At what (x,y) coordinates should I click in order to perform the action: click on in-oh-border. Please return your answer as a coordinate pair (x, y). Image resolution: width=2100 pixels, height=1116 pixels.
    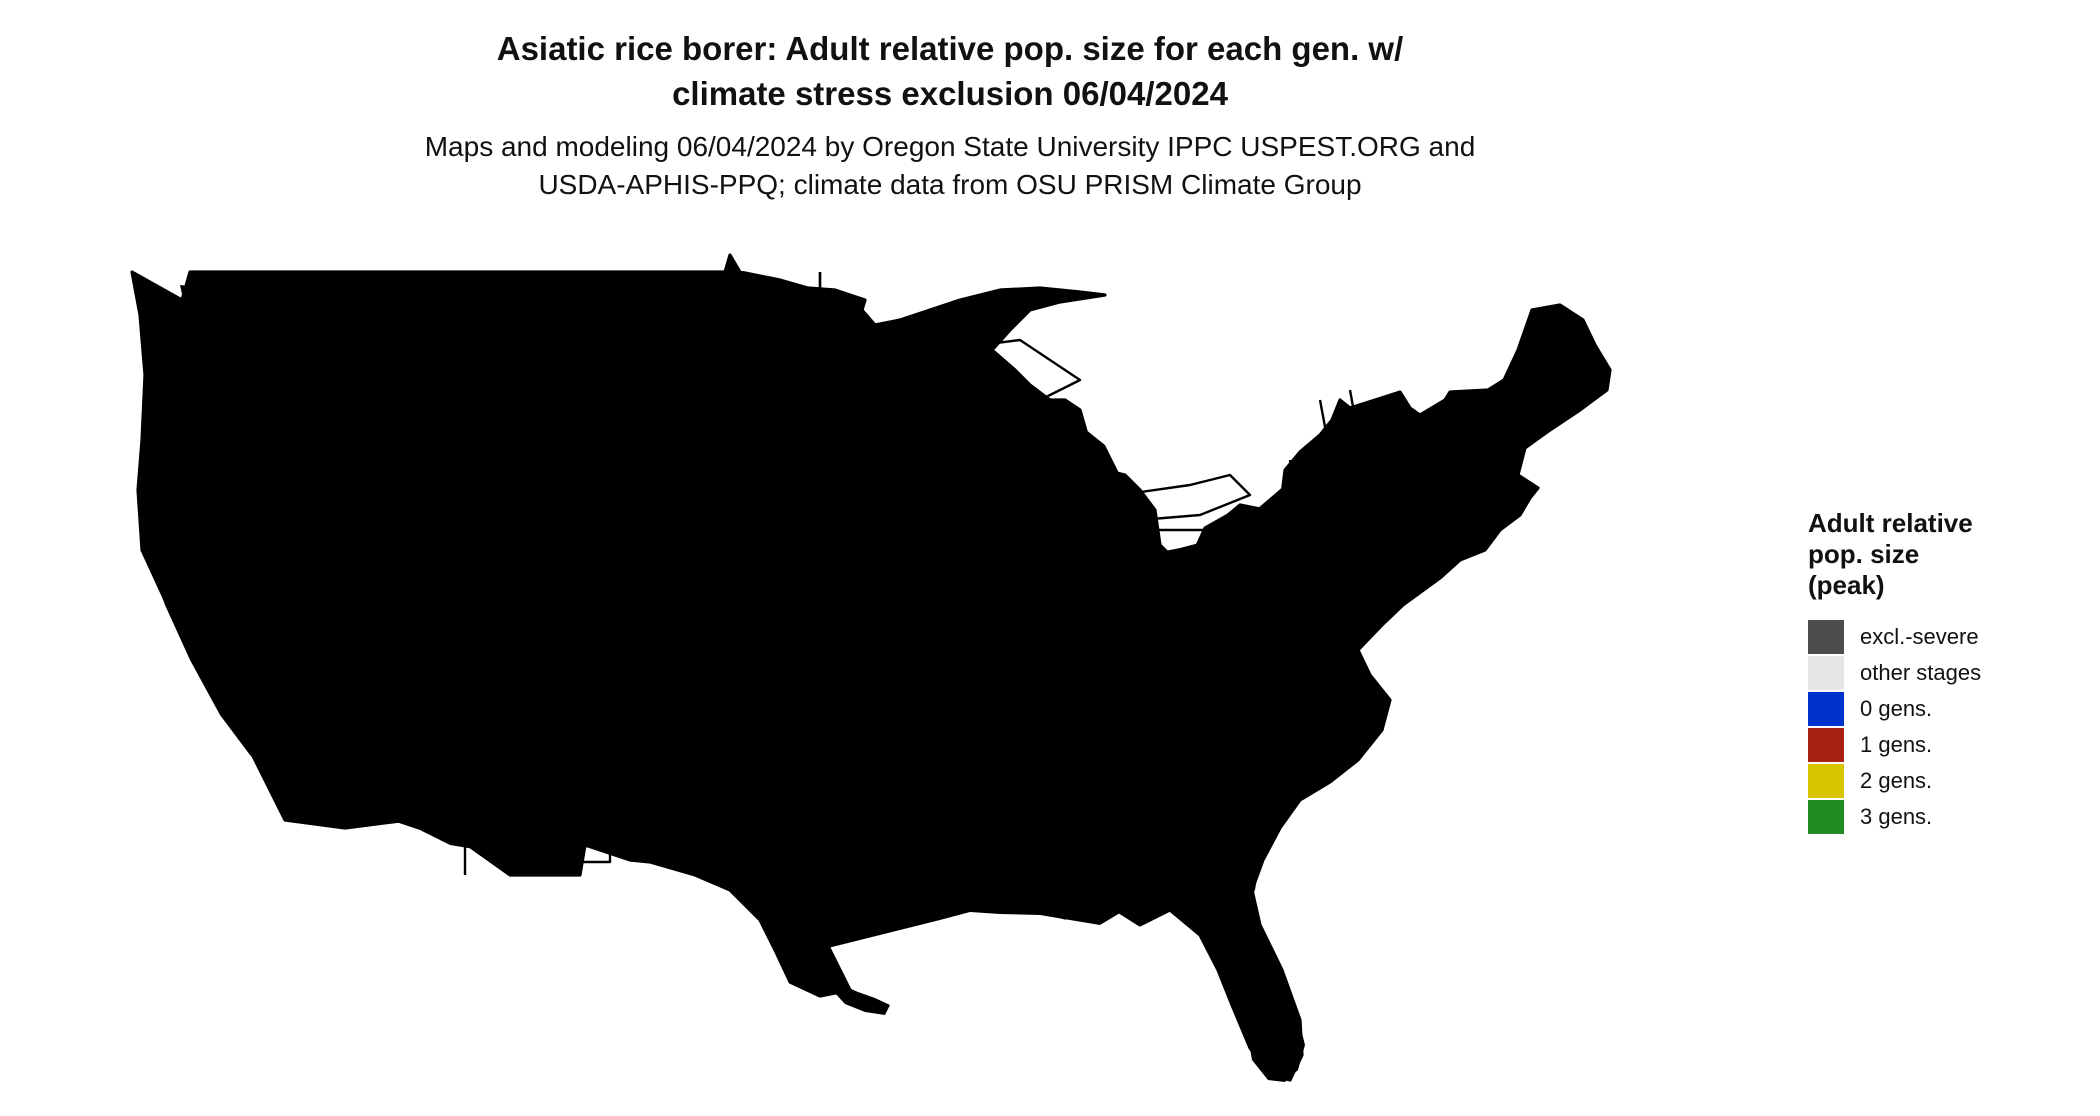
    Looking at the image, I should click on (1050, 605).